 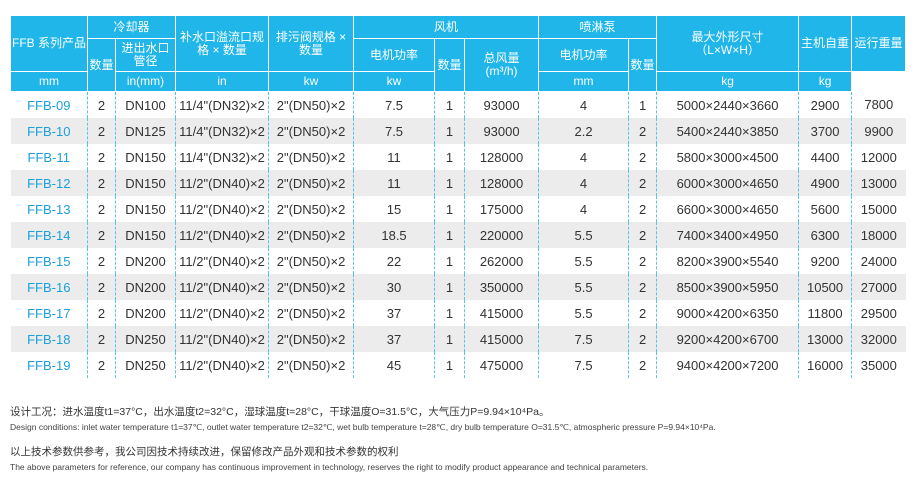 I want to click on table-cell: 24000, so click(x=878, y=261).